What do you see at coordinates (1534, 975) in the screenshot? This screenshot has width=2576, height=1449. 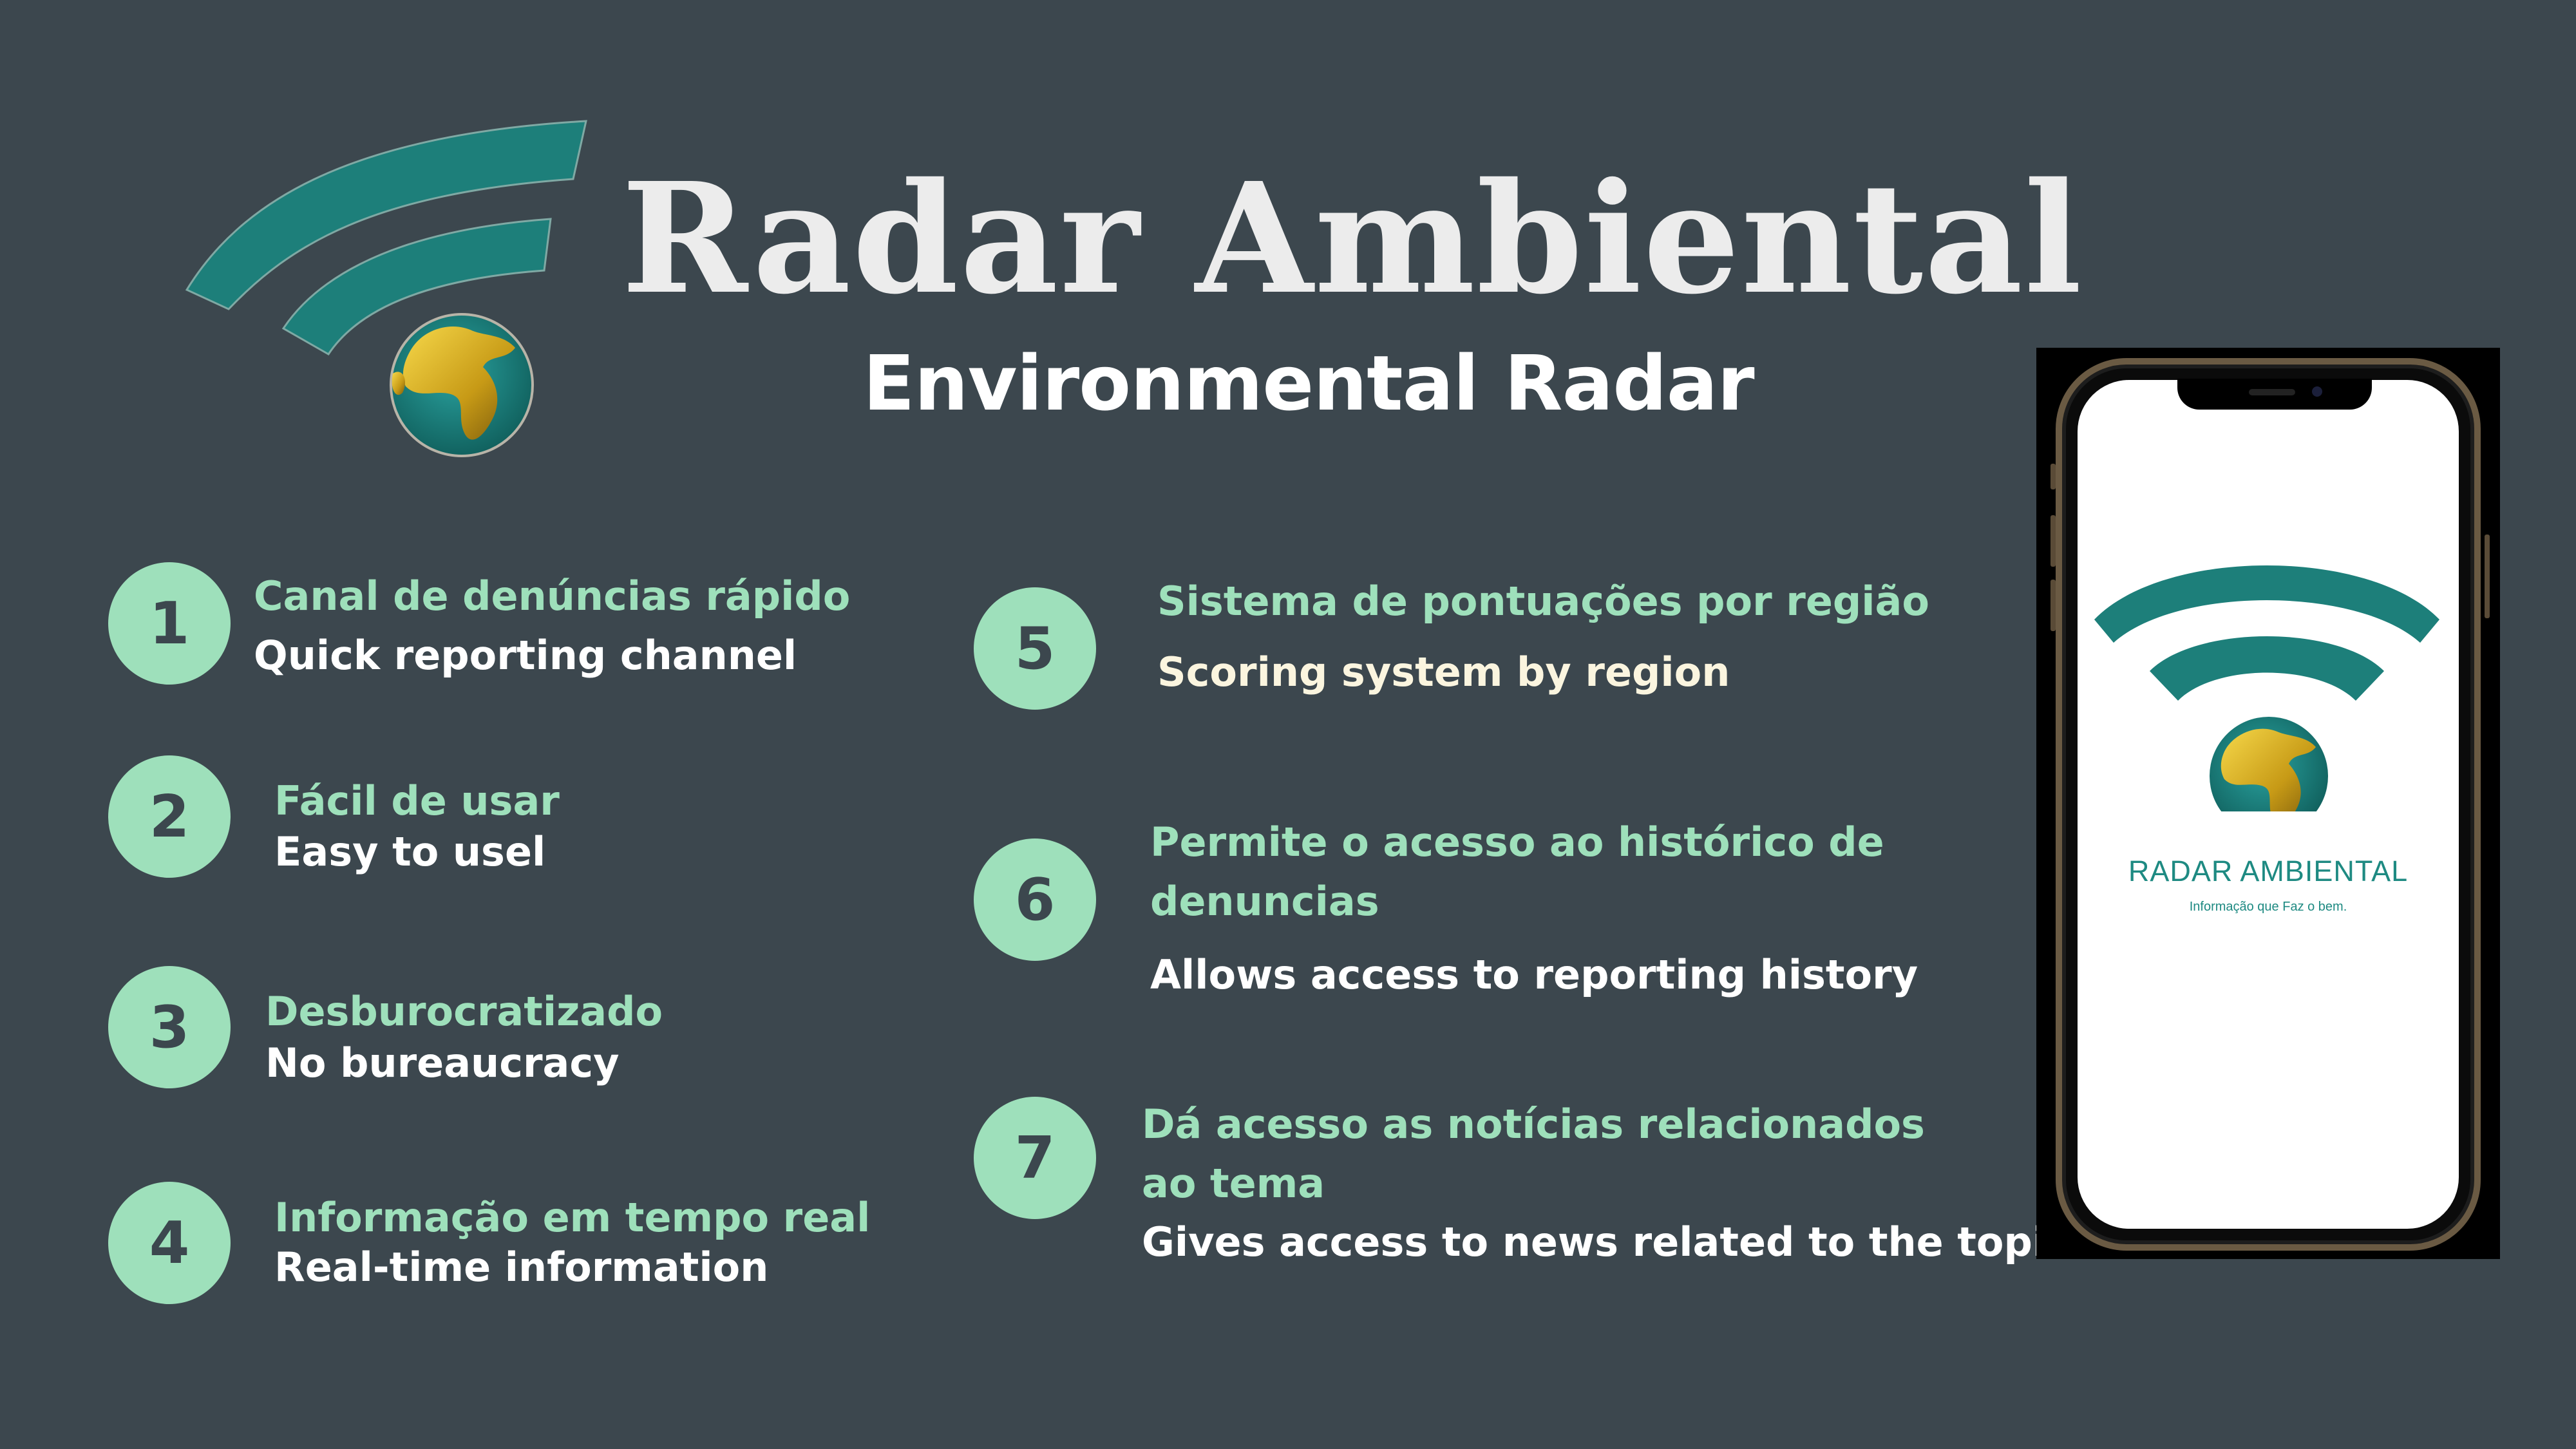 I see `feature-title-en: Allows access to reporting history` at bounding box center [1534, 975].